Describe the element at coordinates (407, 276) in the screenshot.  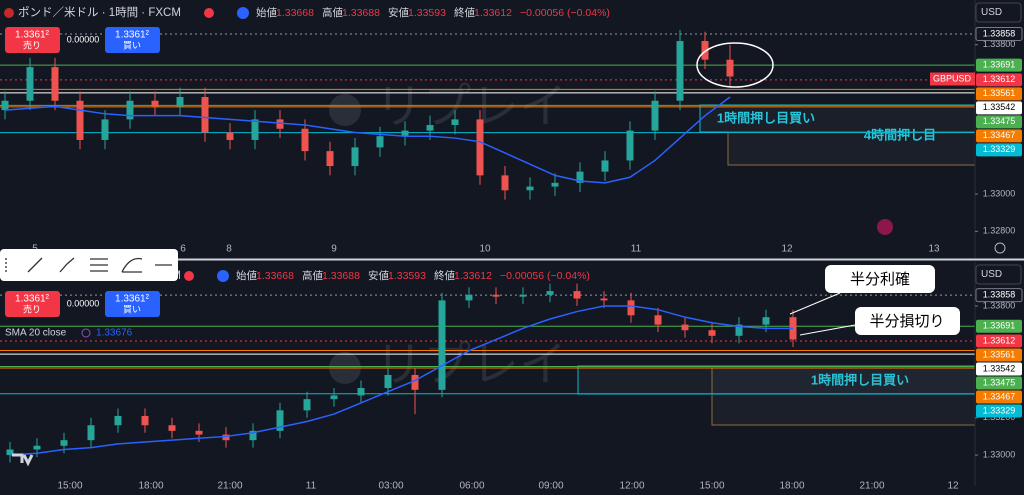
I see `ohlc-text: 1.33593` at that location.